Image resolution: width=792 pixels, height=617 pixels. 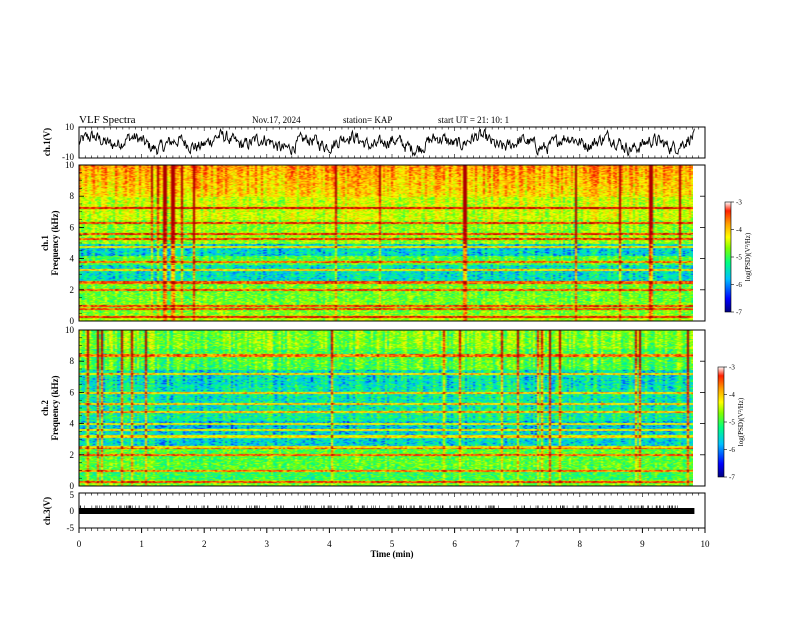 I want to click on ch1-waveform-ylabel: ch.1(V), so click(x=47, y=142).